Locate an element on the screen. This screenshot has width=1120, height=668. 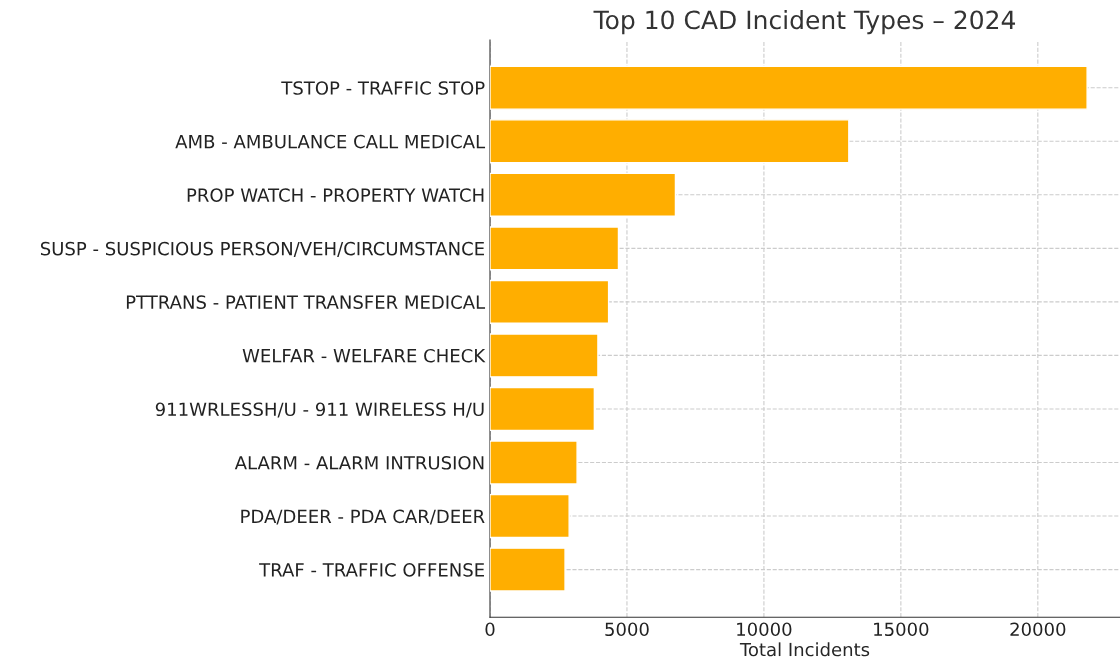
x-tick-label: 15000 is located at coordinates (901, 629).